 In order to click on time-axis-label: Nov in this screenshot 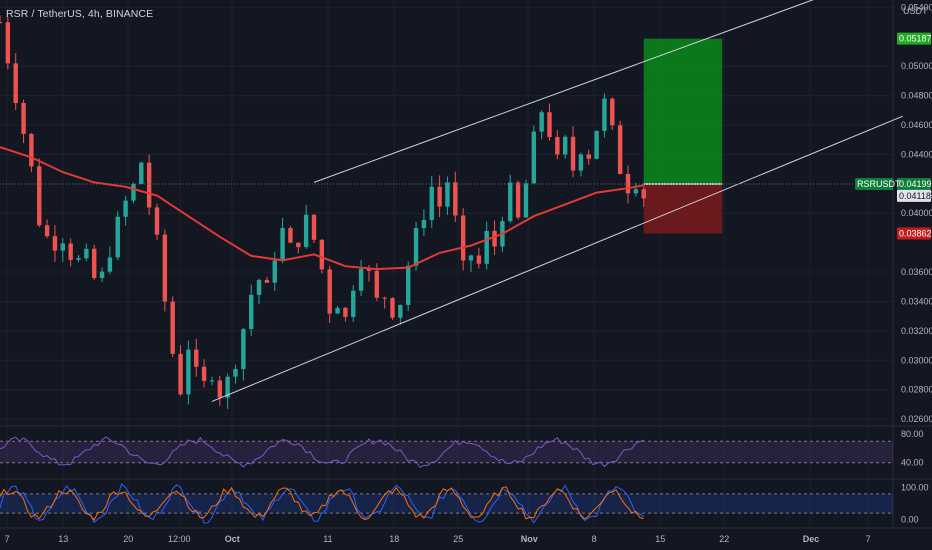, I will do `click(529, 539)`.